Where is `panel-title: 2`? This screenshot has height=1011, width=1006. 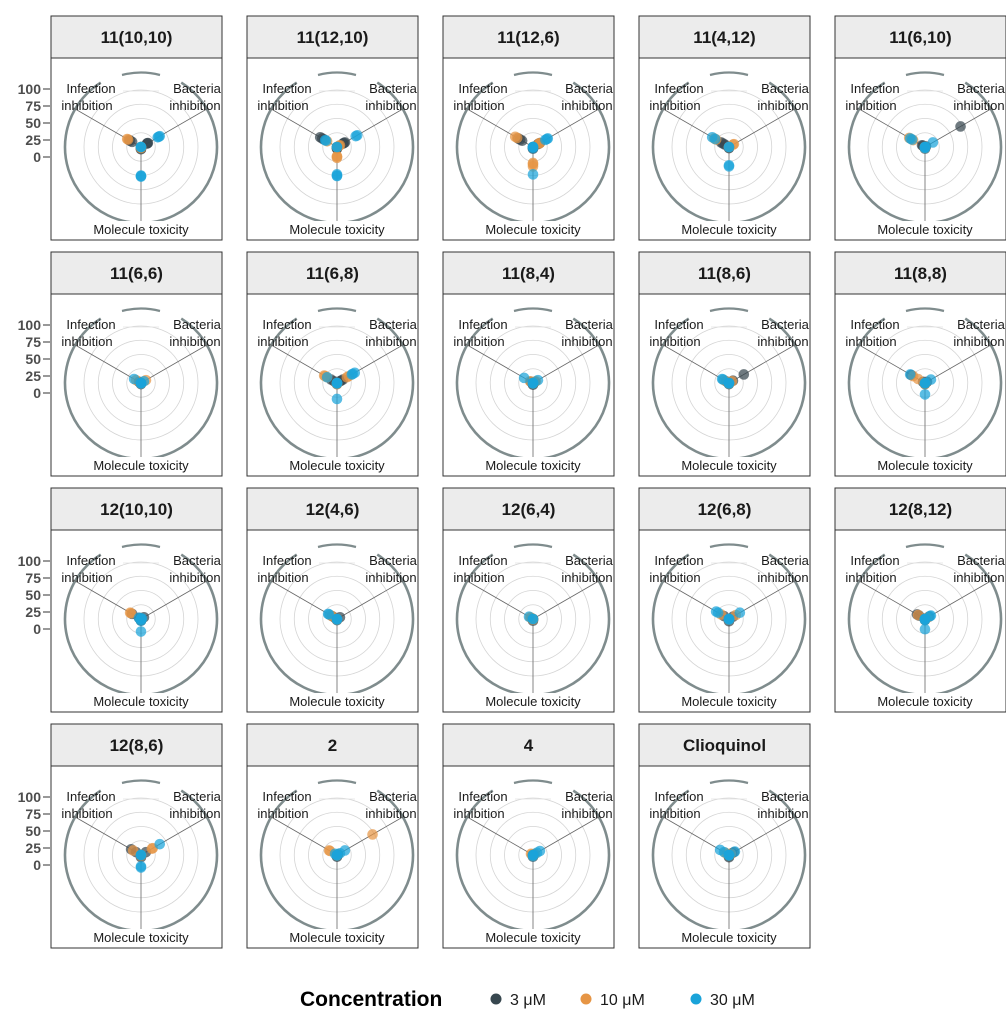 panel-title: 2 is located at coordinates (332, 745).